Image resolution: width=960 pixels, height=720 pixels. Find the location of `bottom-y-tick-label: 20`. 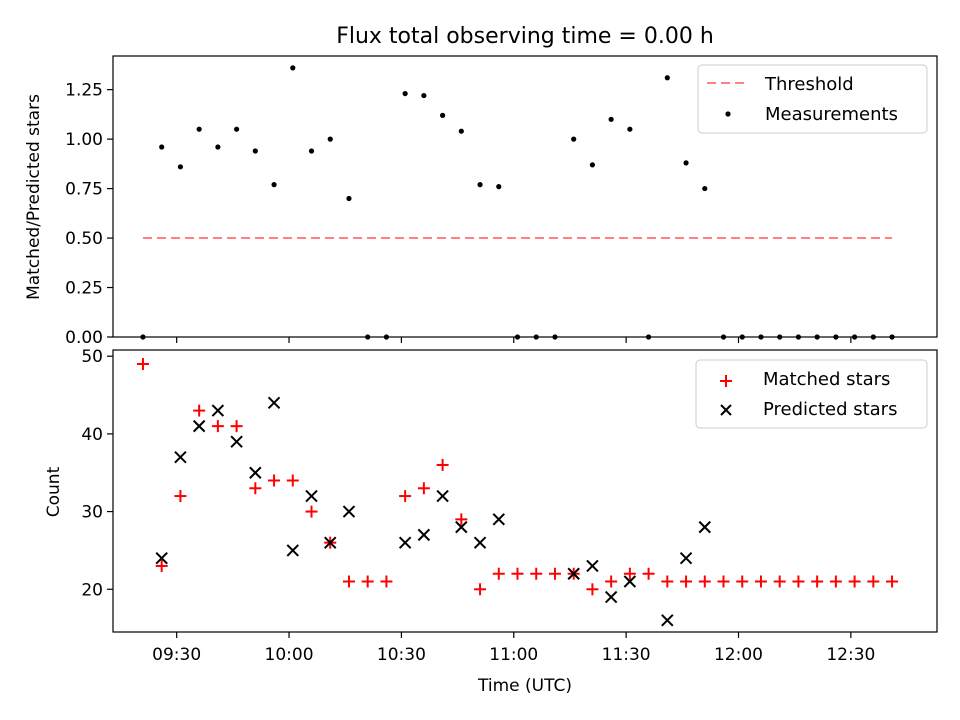

bottom-y-tick-label: 20 is located at coordinates (92, 590).